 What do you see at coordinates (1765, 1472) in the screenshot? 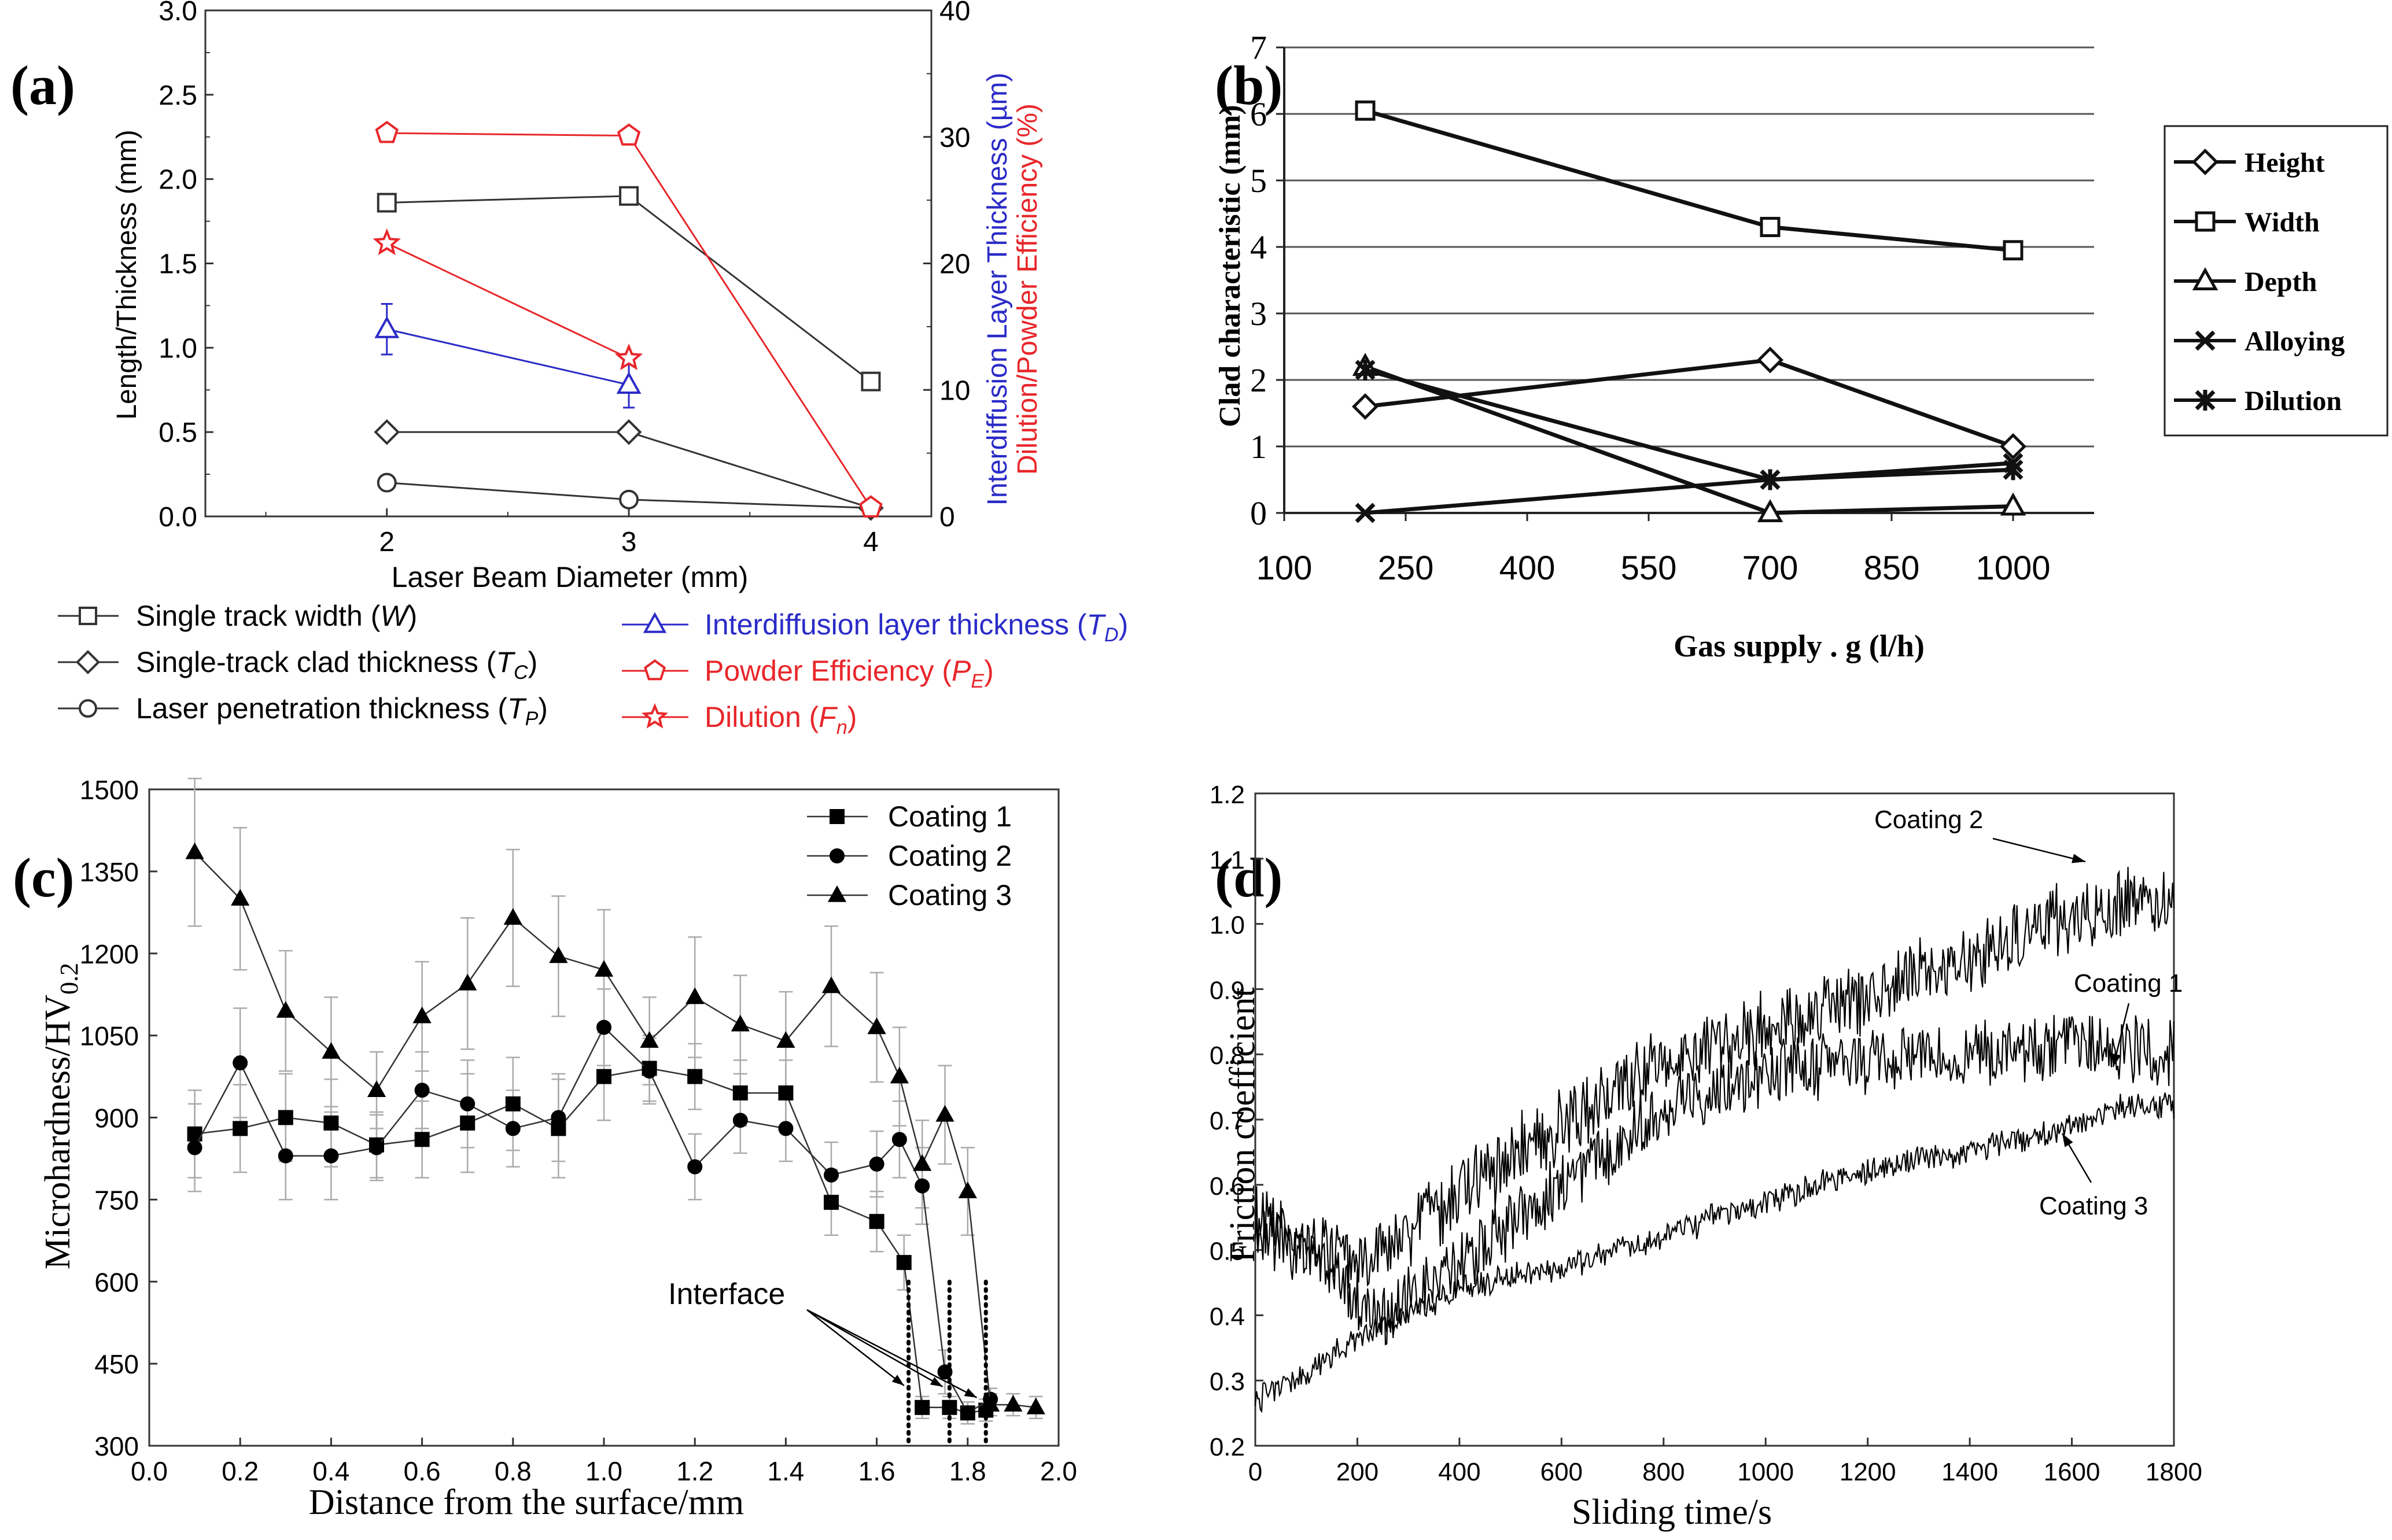
I see `x-tick-label: 1000` at bounding box center [1765, 1472].